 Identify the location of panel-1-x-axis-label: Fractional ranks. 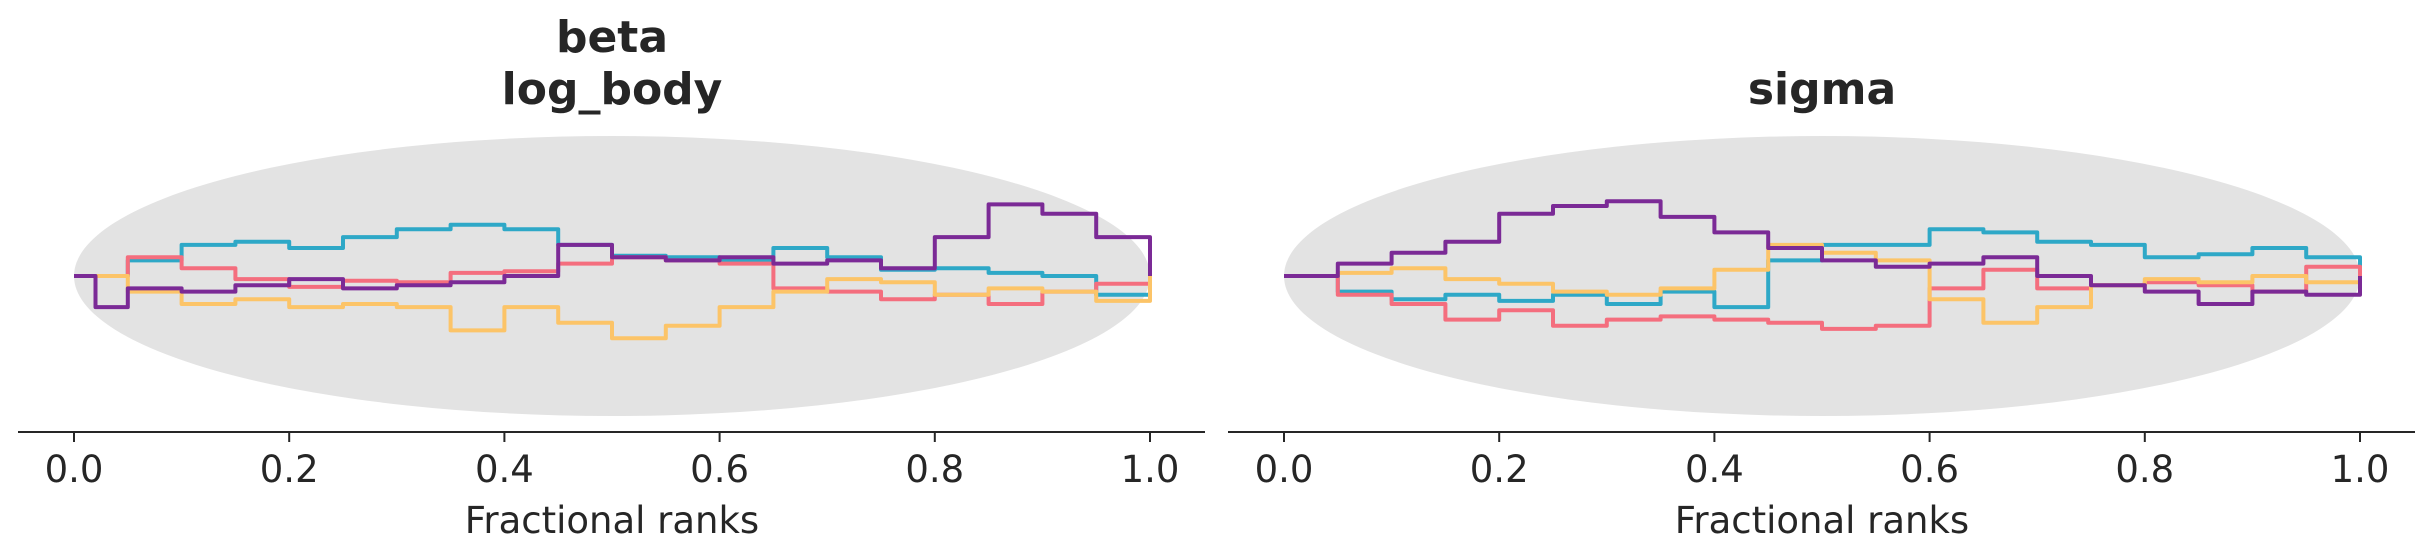
(612, 520).